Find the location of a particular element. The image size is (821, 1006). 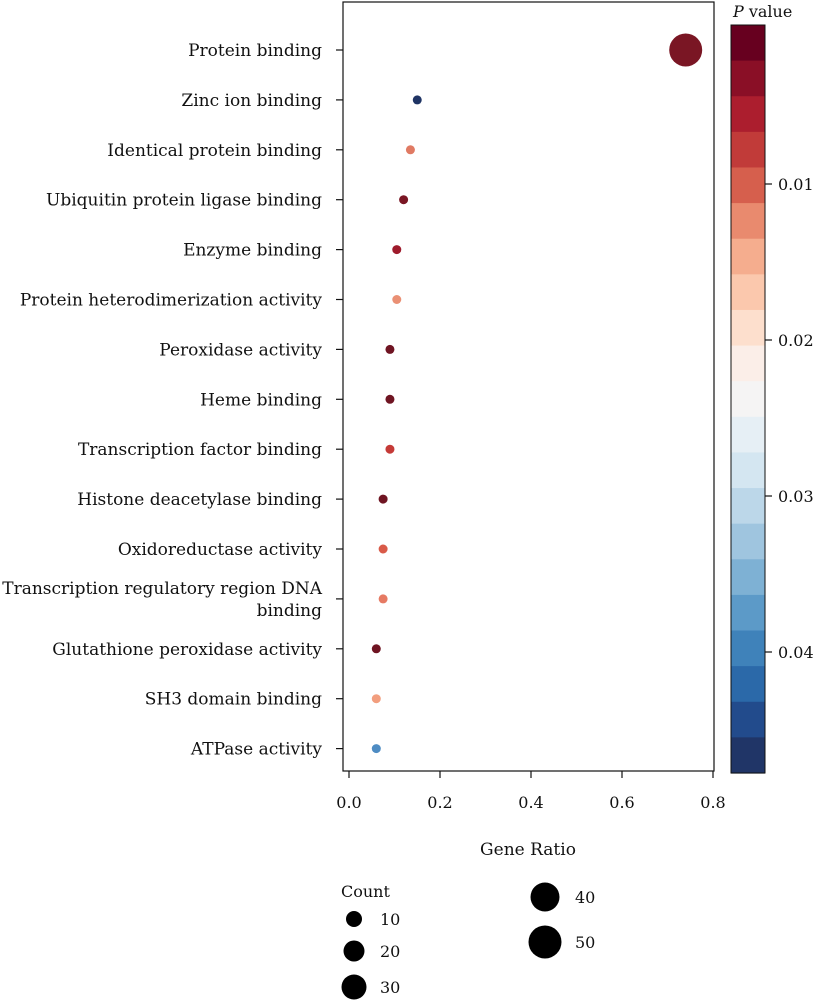

colorbar-tick-label: 0.01 is located at coordinates (796, 184).